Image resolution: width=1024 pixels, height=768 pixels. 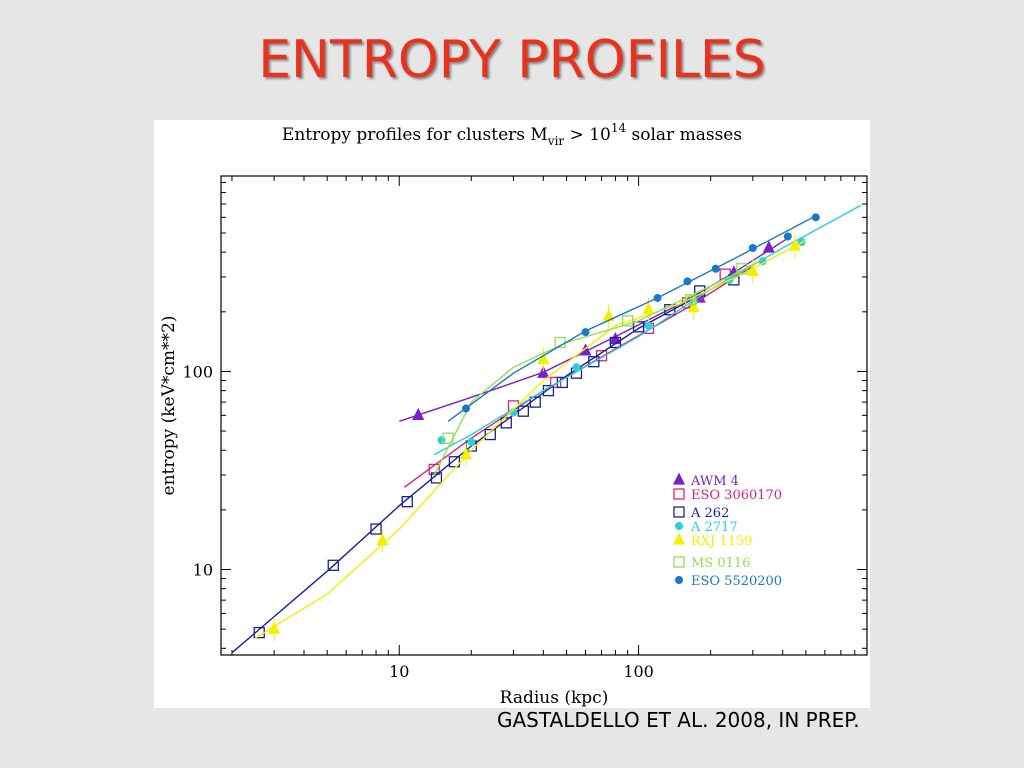 I want to click on citation-caption: GASTALDELLO ET AL. 2008, IN PREP., so click(x=678, y=720).